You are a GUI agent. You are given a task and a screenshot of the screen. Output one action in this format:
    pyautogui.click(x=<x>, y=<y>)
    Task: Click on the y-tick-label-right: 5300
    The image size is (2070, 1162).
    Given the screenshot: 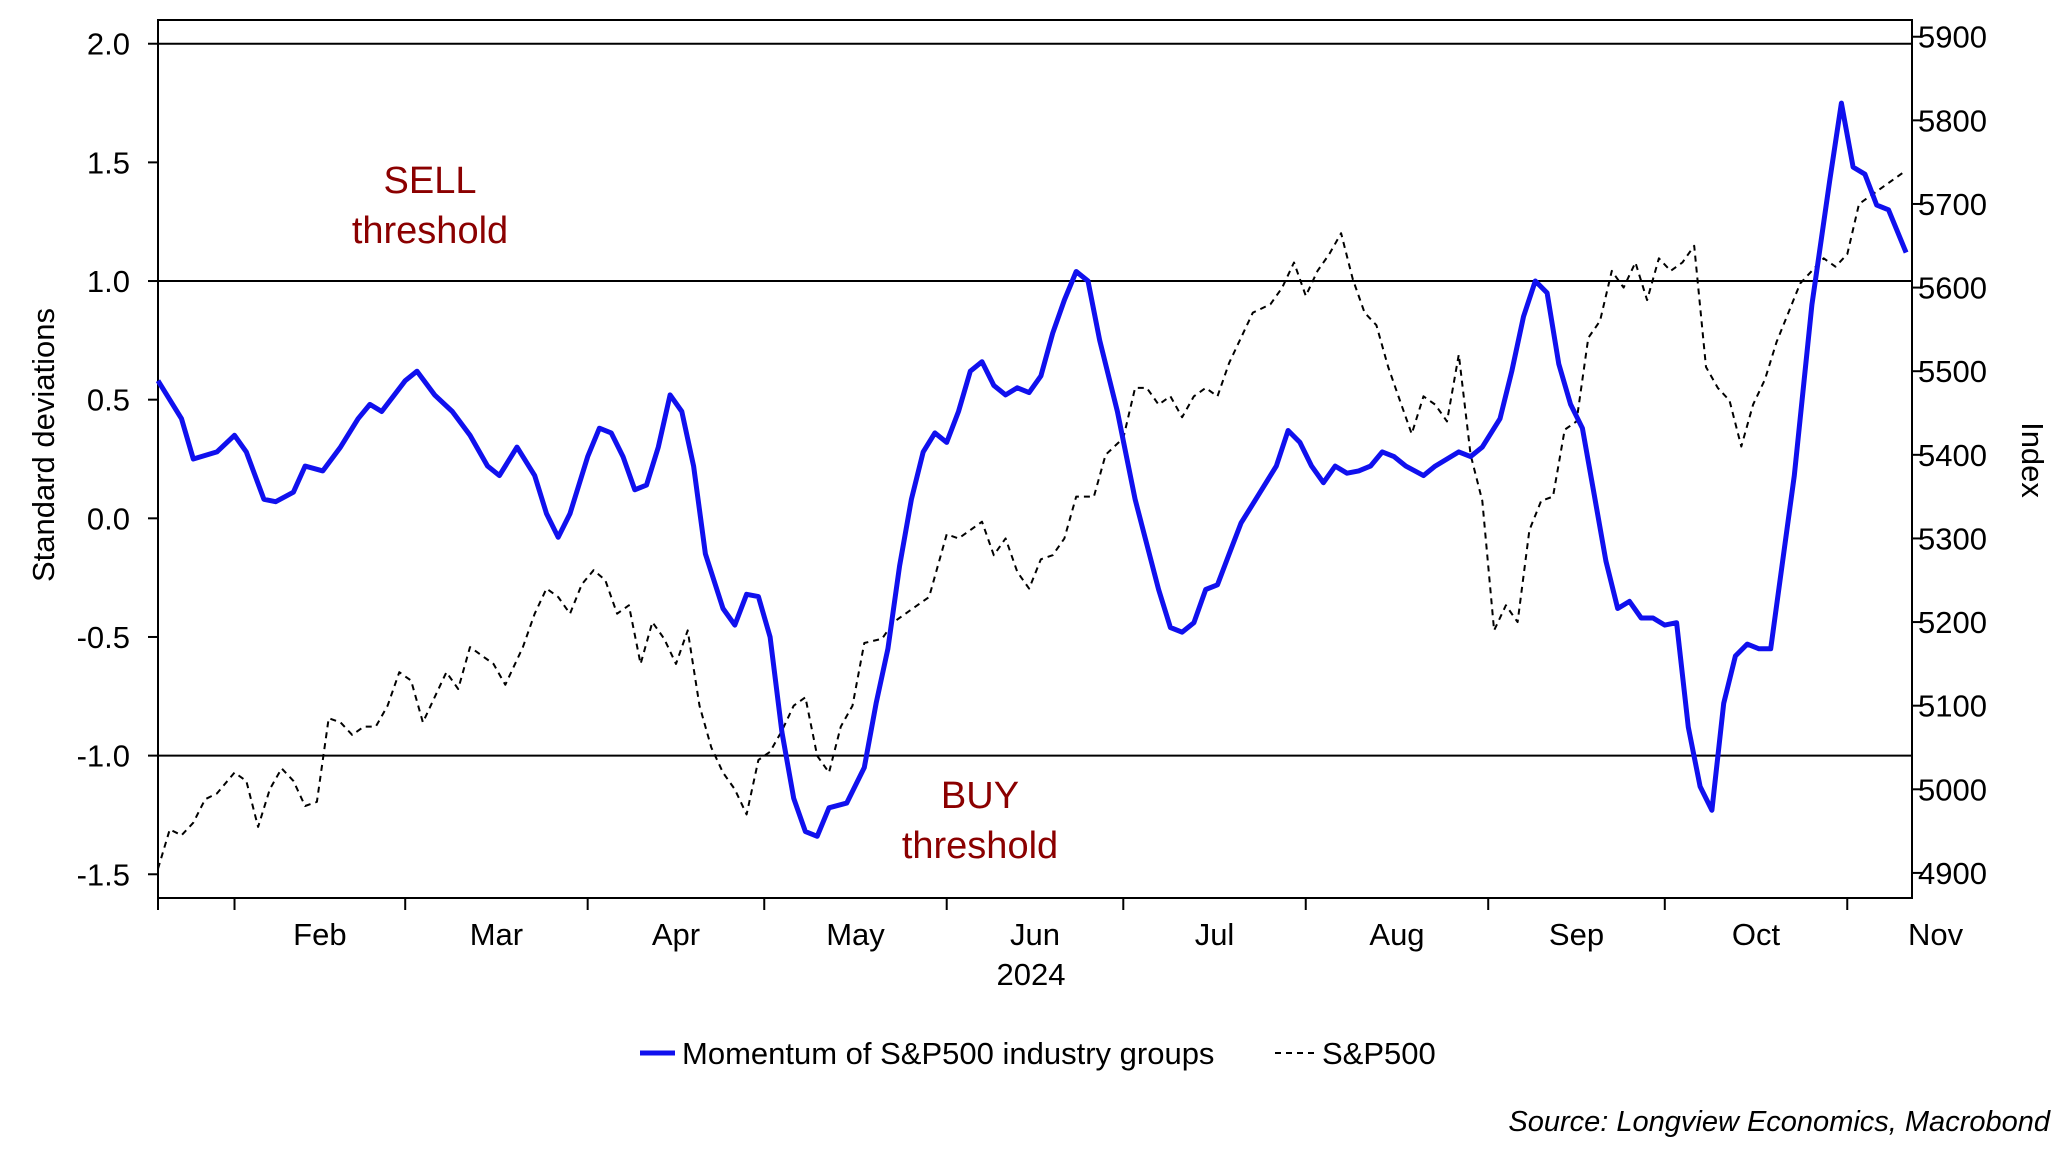 What is the action you would take?
    pyautogui.click(x=1952, y=538)
    